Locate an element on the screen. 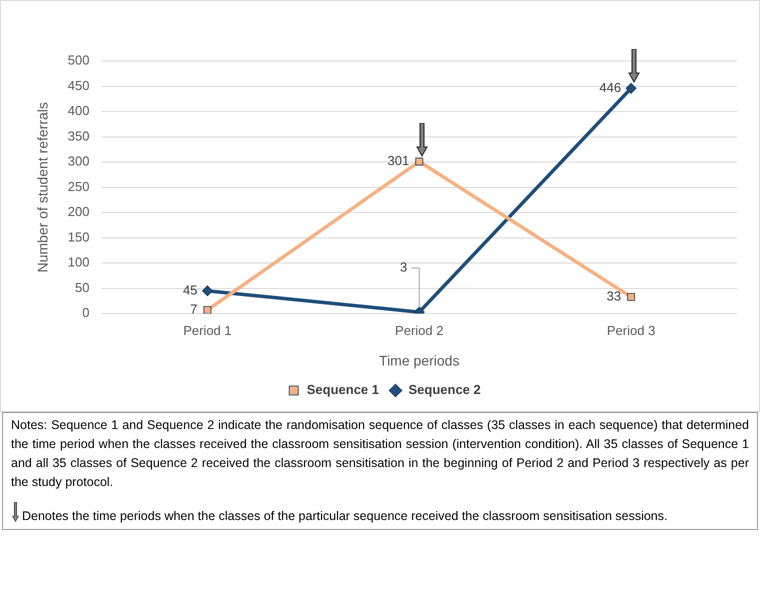 This screenshot has height=601, width=760. data-label: 446 is located at coordinates (610, 87).